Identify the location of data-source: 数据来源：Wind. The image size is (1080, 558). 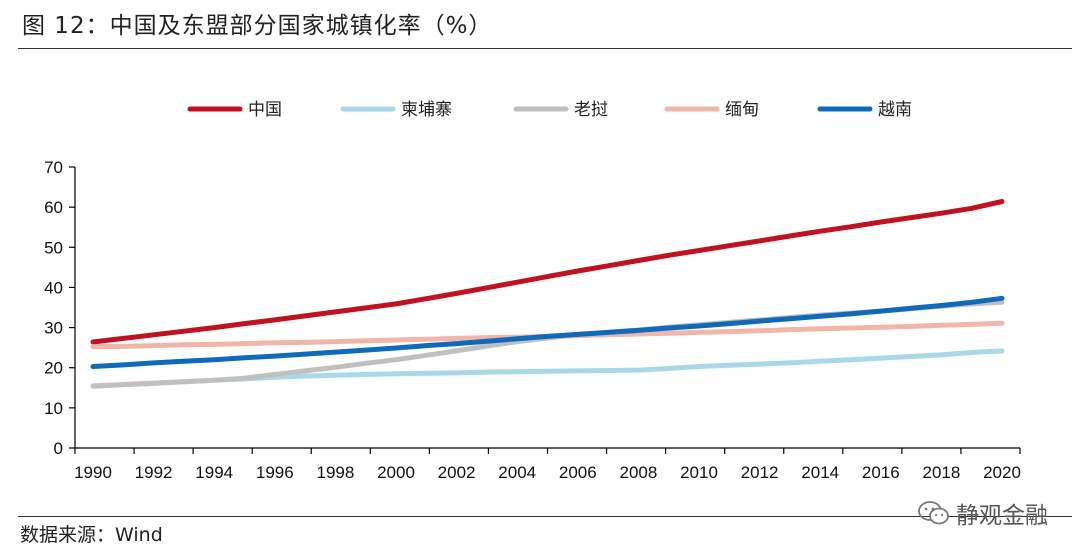
(91, 535).